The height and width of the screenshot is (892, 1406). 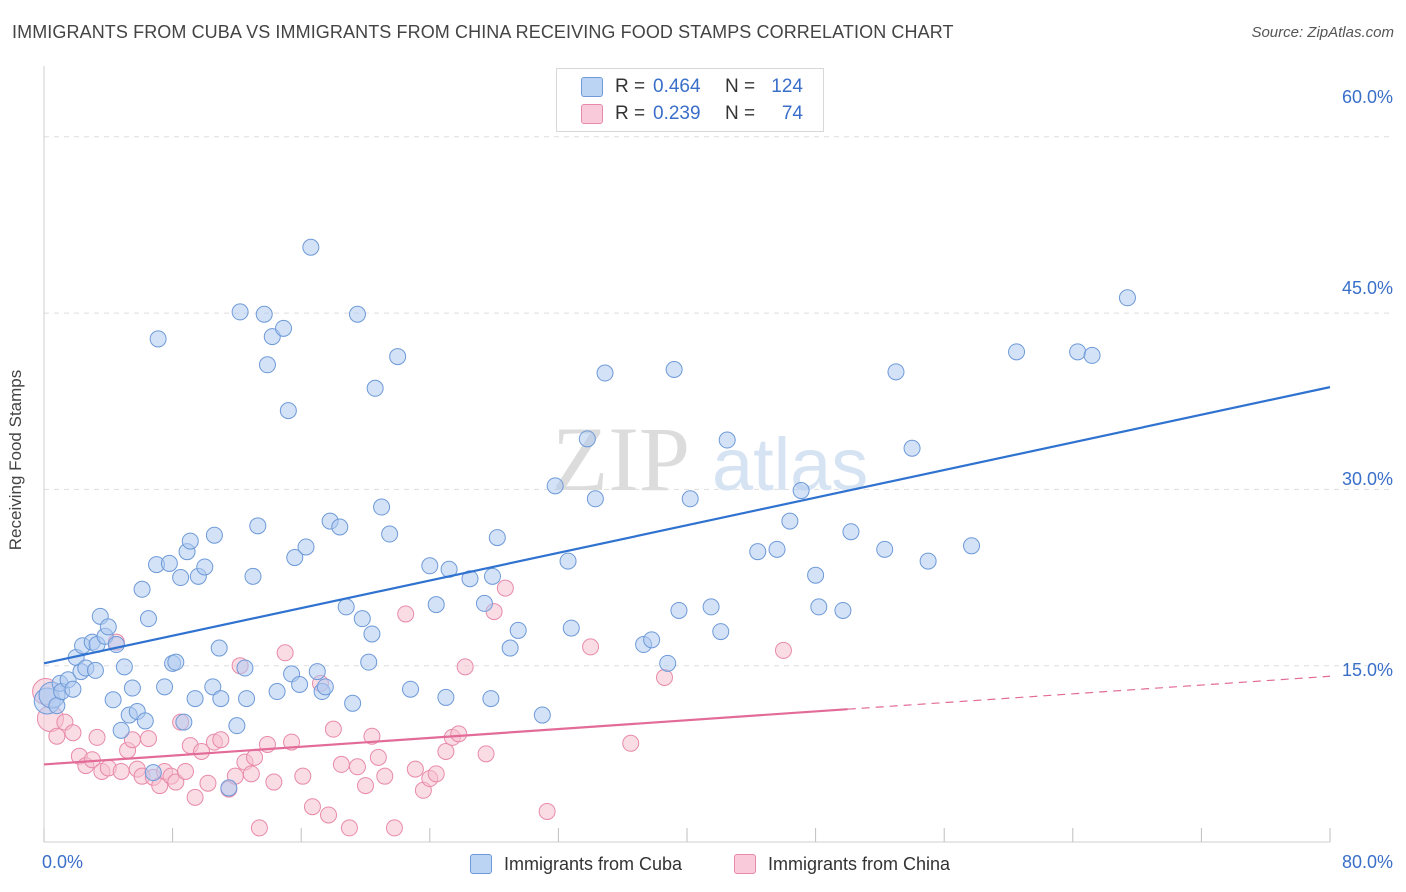 I want to click on n-label: N =, so click(x=740, y=86).